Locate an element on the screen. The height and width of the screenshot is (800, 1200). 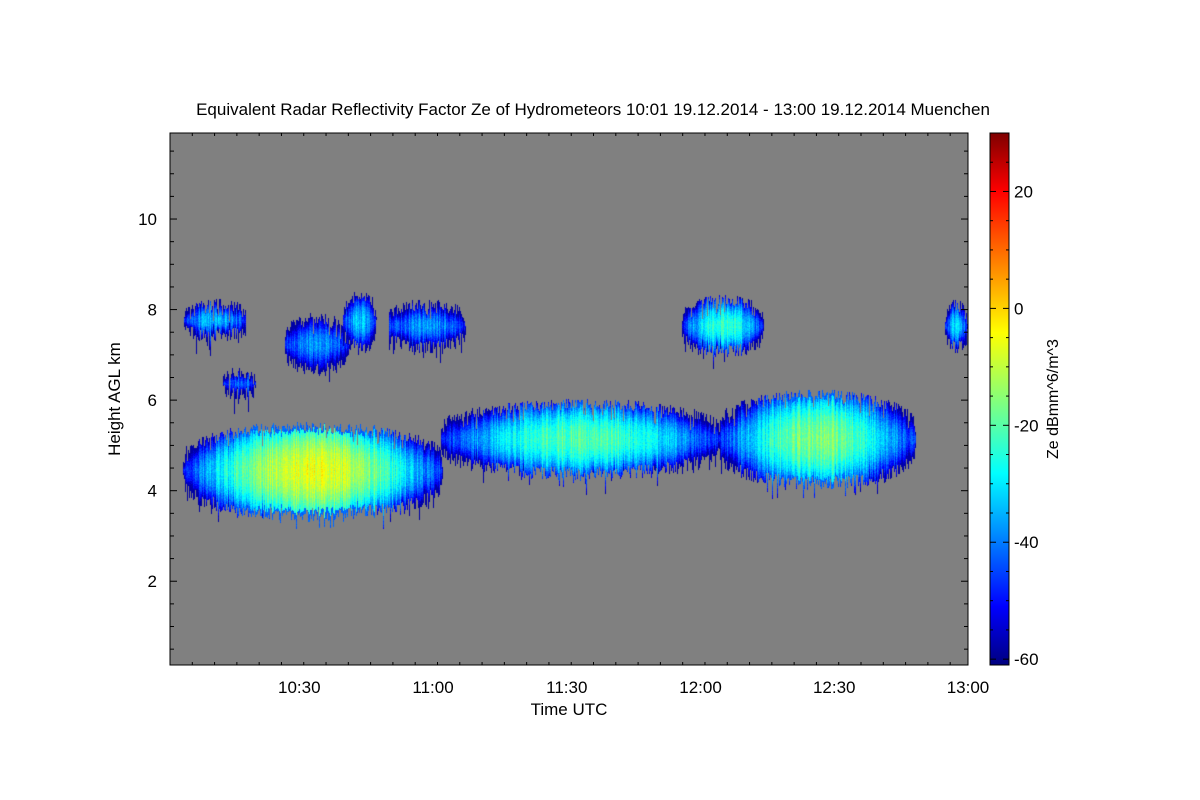
x-axis-label: Time UTC is located at coordinates (569, 709).